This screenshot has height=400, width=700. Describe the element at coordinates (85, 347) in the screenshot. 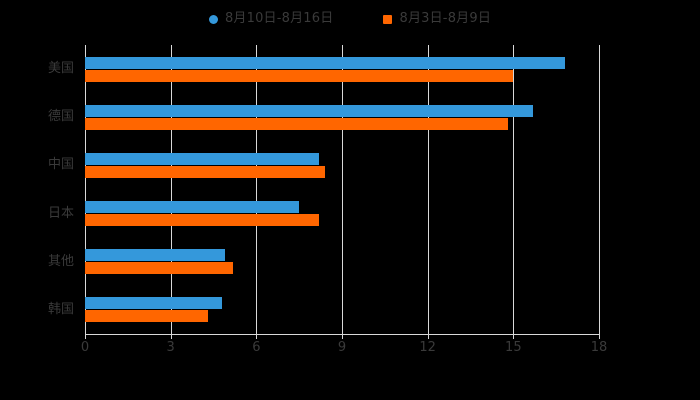

I see `x-axis-tick-label: 0` at that location.